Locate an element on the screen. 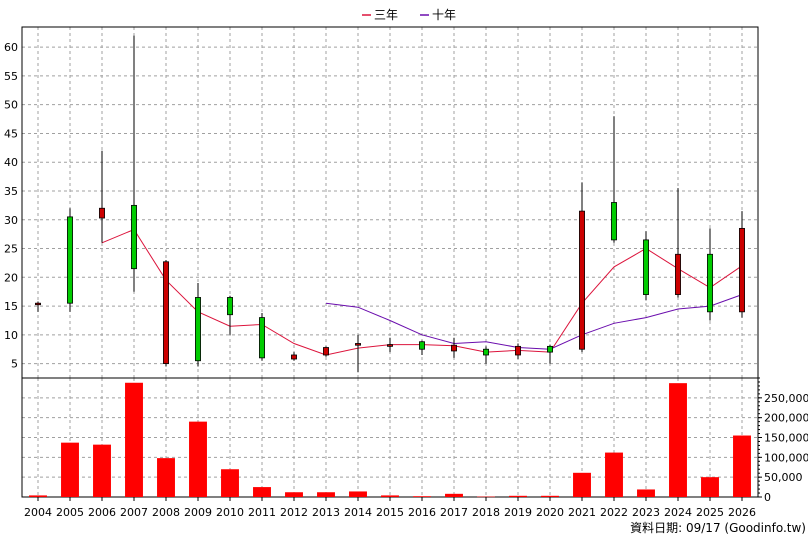  volume-bar-2025 is located at coordinates (710, 487).